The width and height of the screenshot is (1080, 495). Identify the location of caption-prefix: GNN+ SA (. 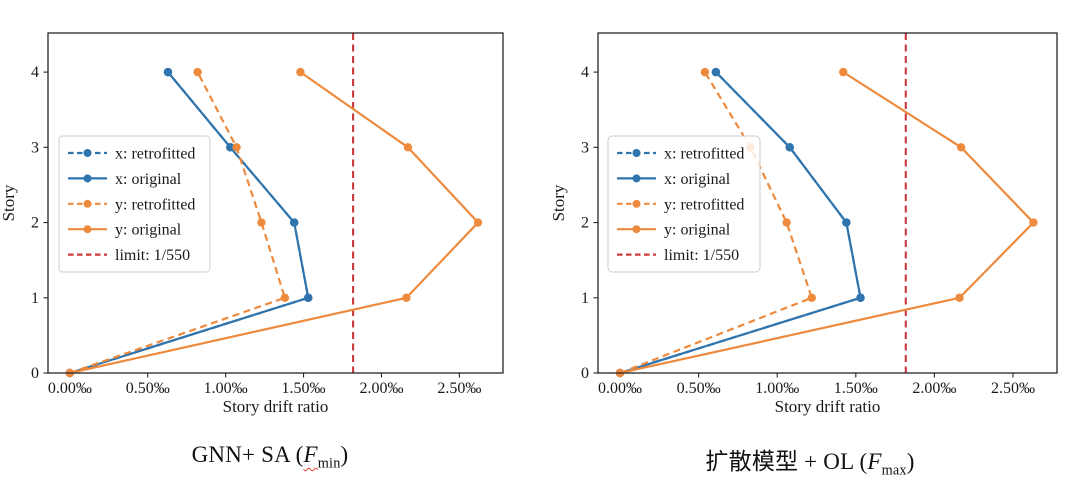
(247, 454).